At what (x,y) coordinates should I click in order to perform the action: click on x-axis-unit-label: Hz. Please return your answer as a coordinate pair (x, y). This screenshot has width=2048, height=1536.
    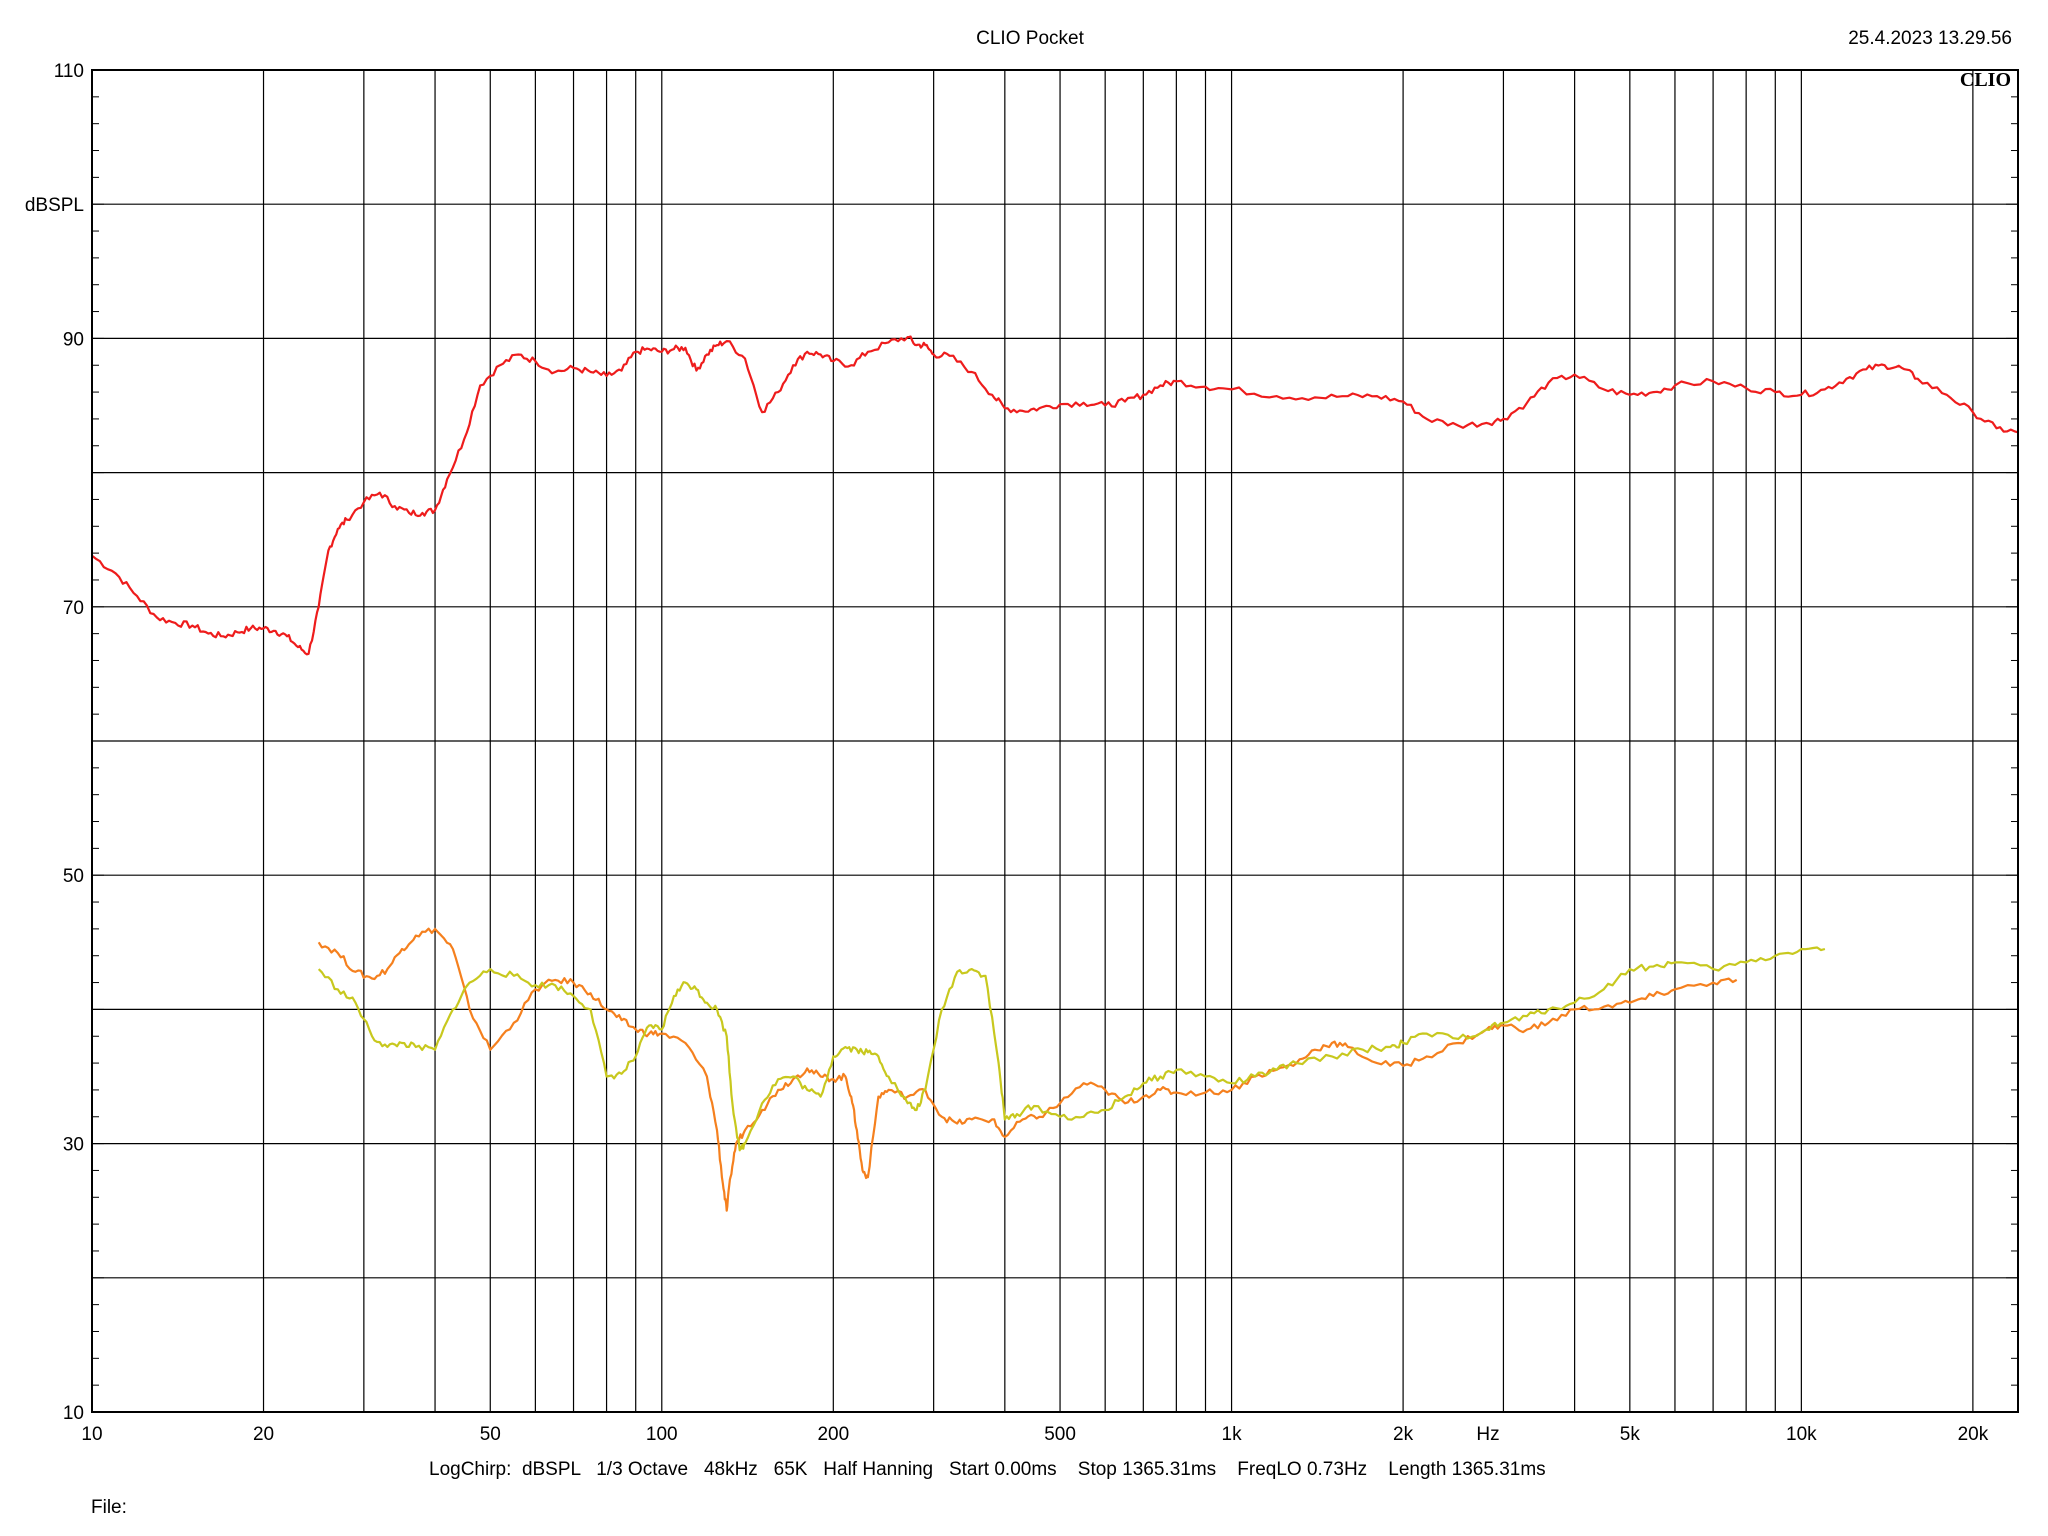
    Looking at the image, I should click on (1487, 1434).